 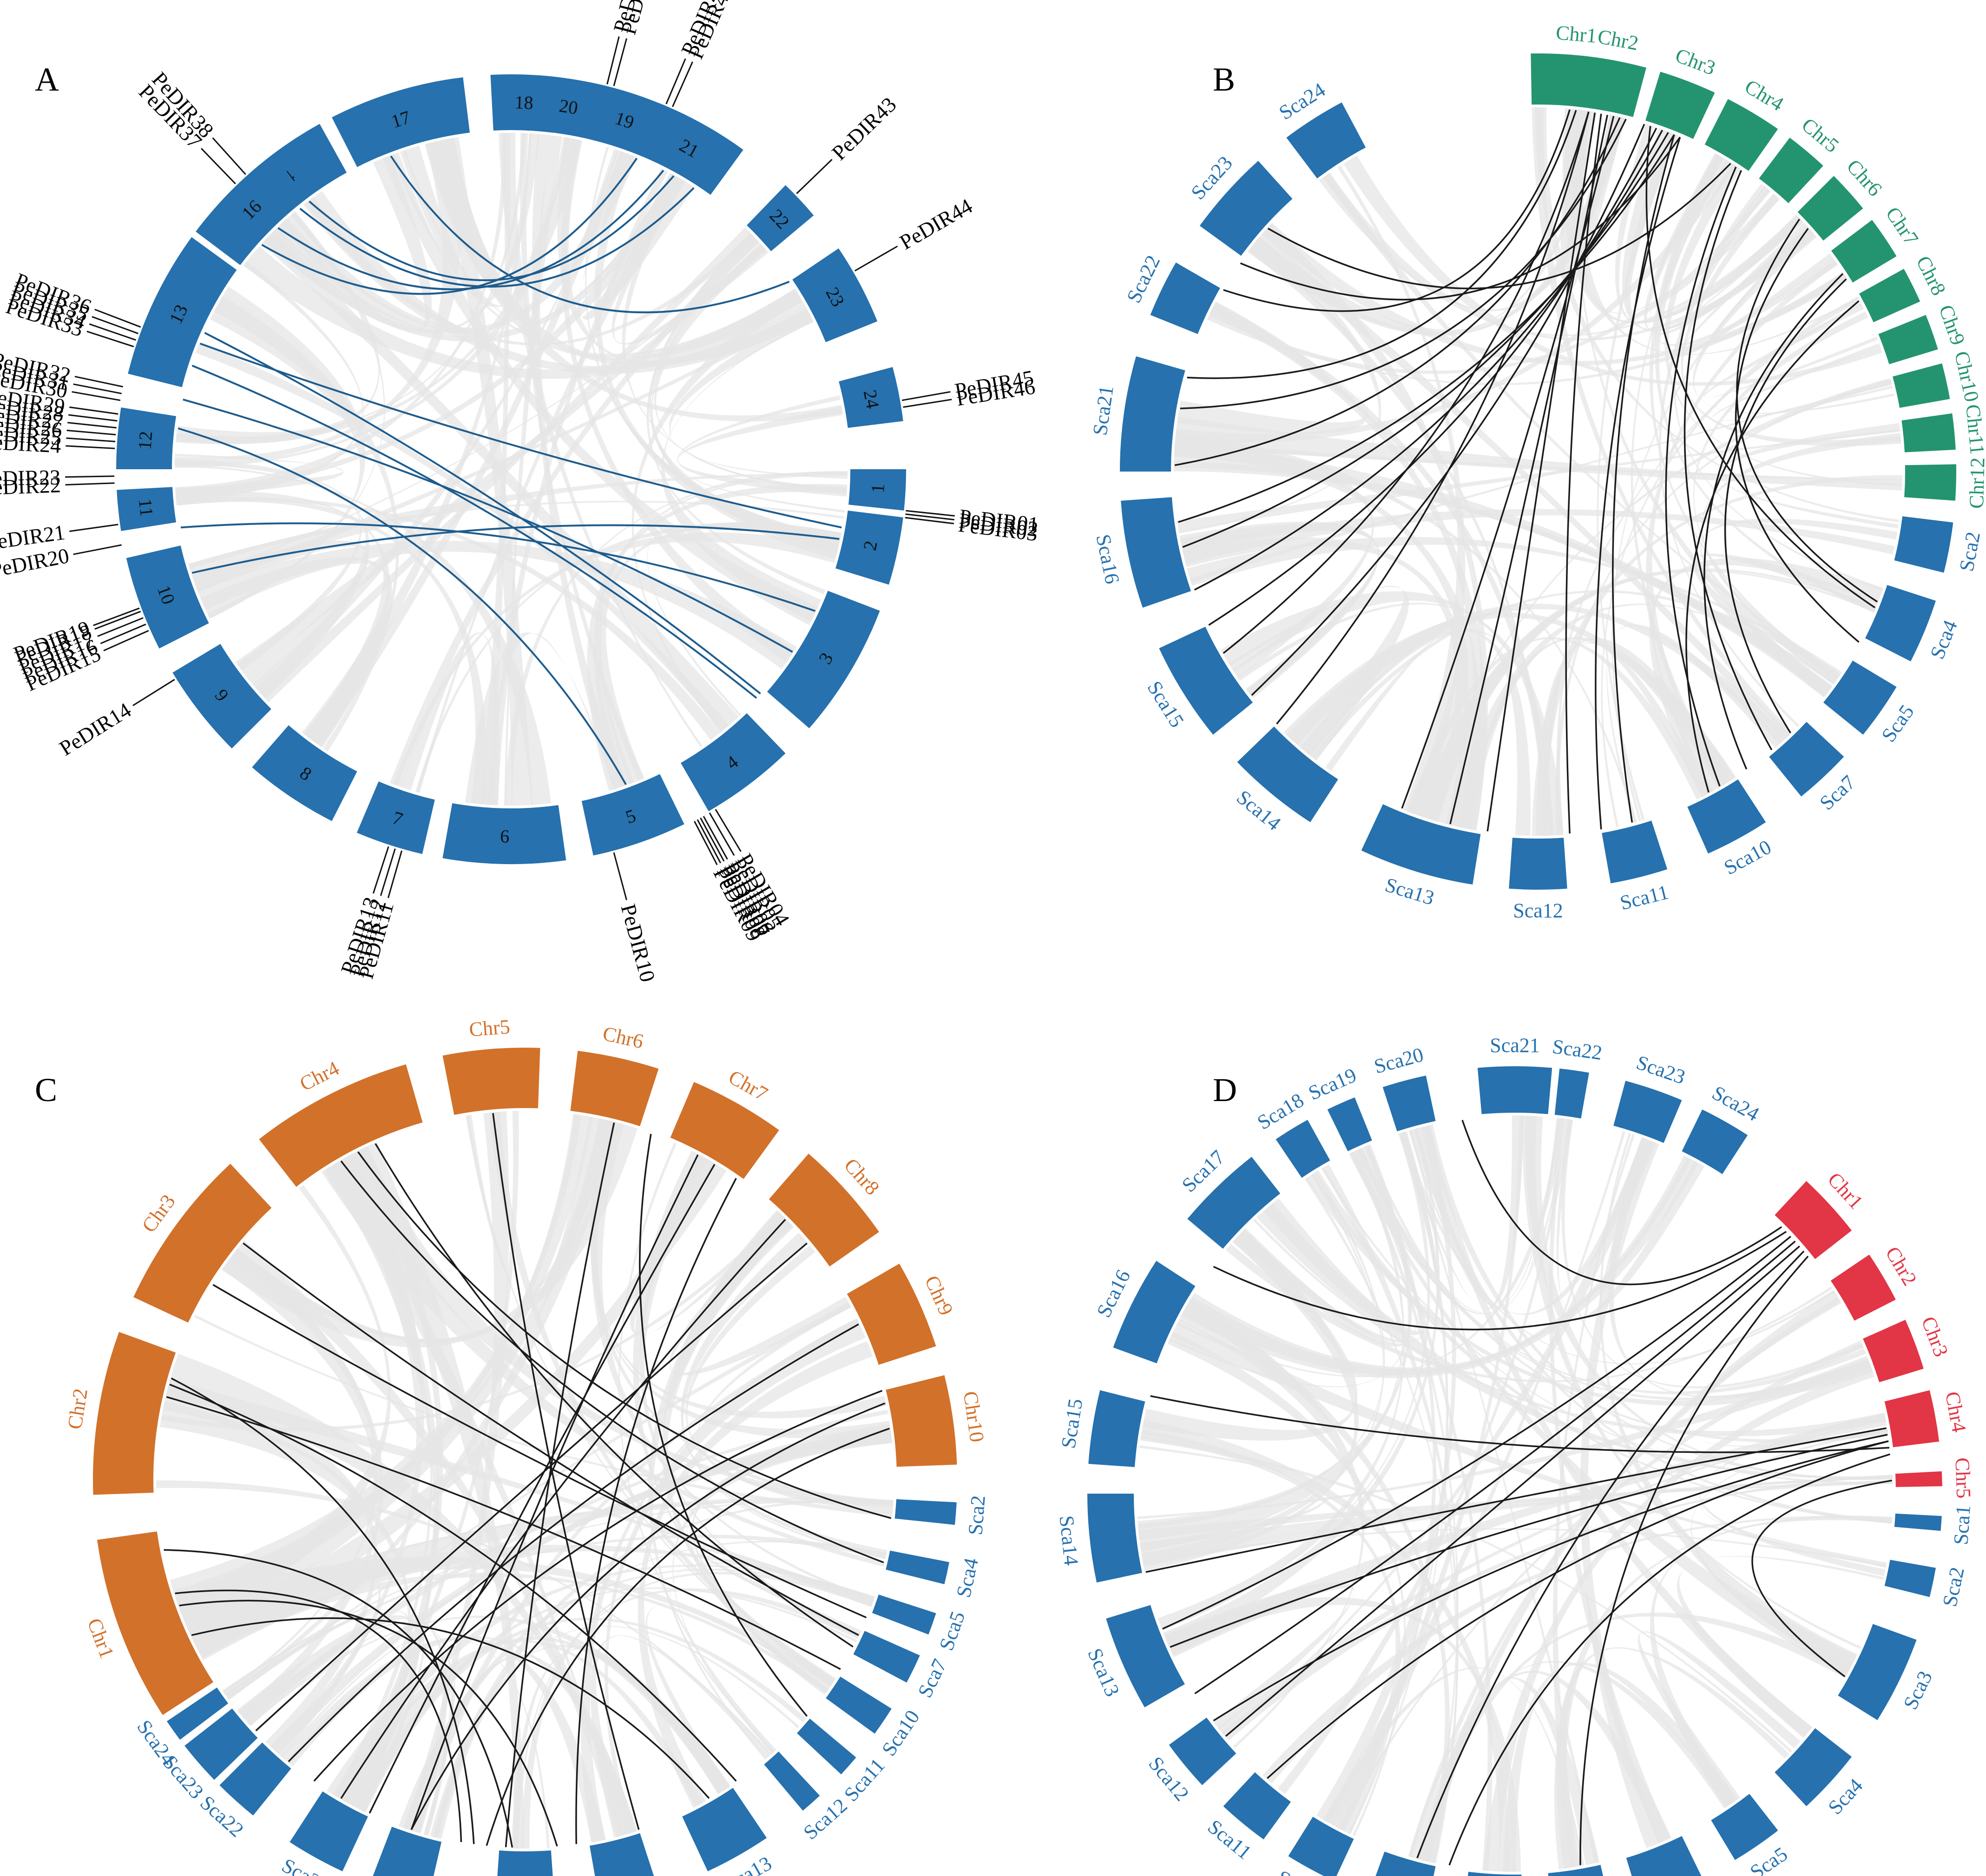 I want to click on panel-letter: C, so click(x=46, y=1090).